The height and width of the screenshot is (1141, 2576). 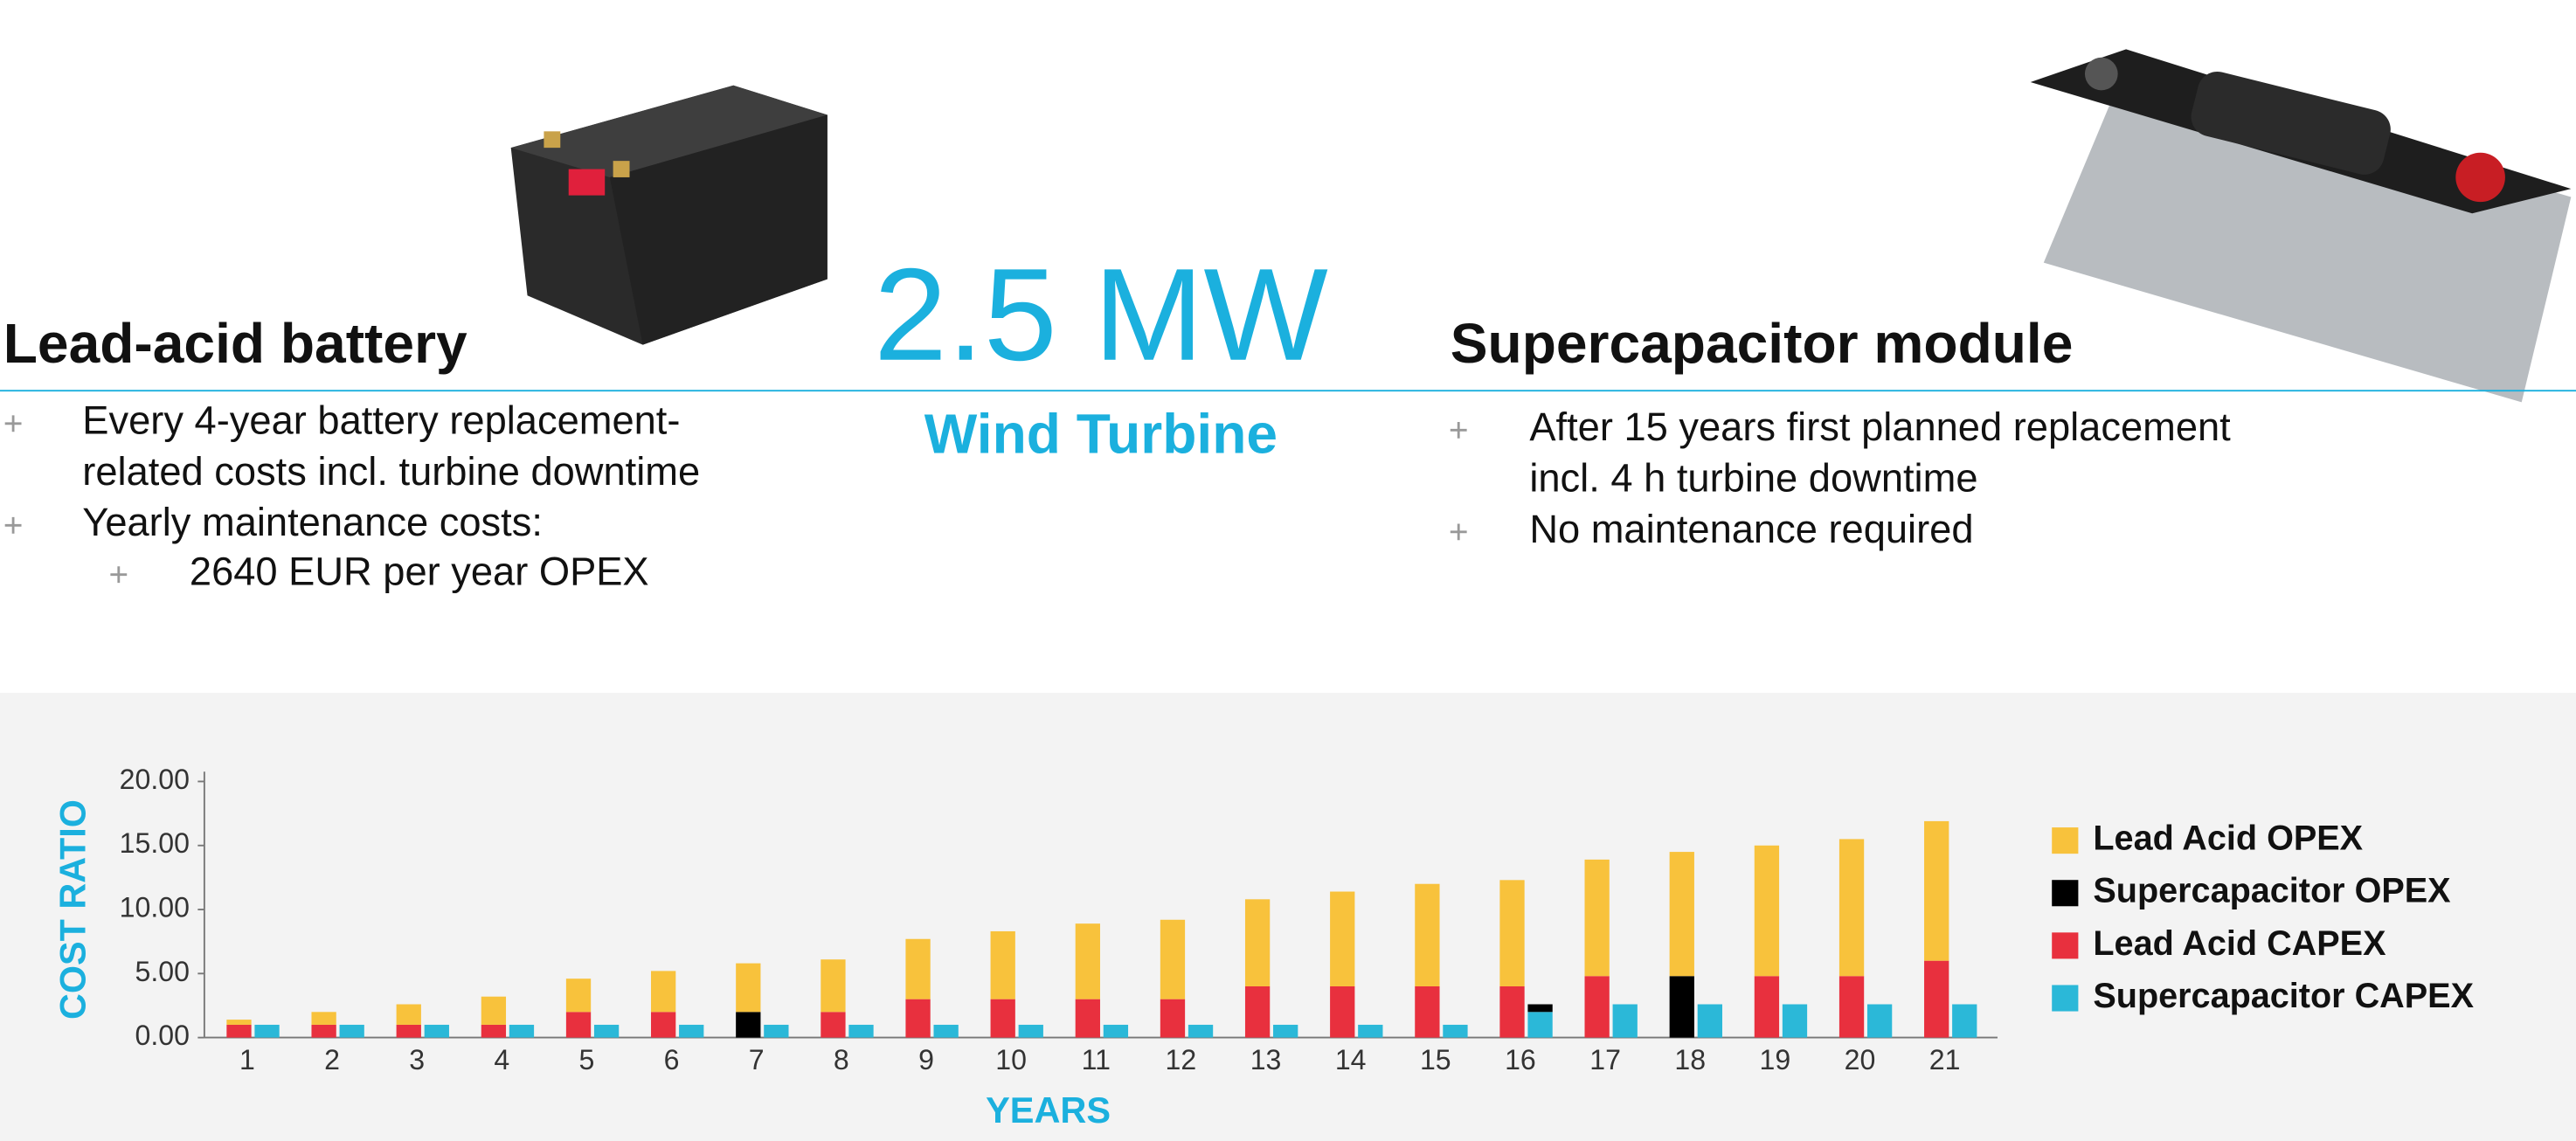 What do you see at coordinates (332, 1059) in the screenshot?
I see `x-tick-label: 2` at bounding box center [332, 1059].